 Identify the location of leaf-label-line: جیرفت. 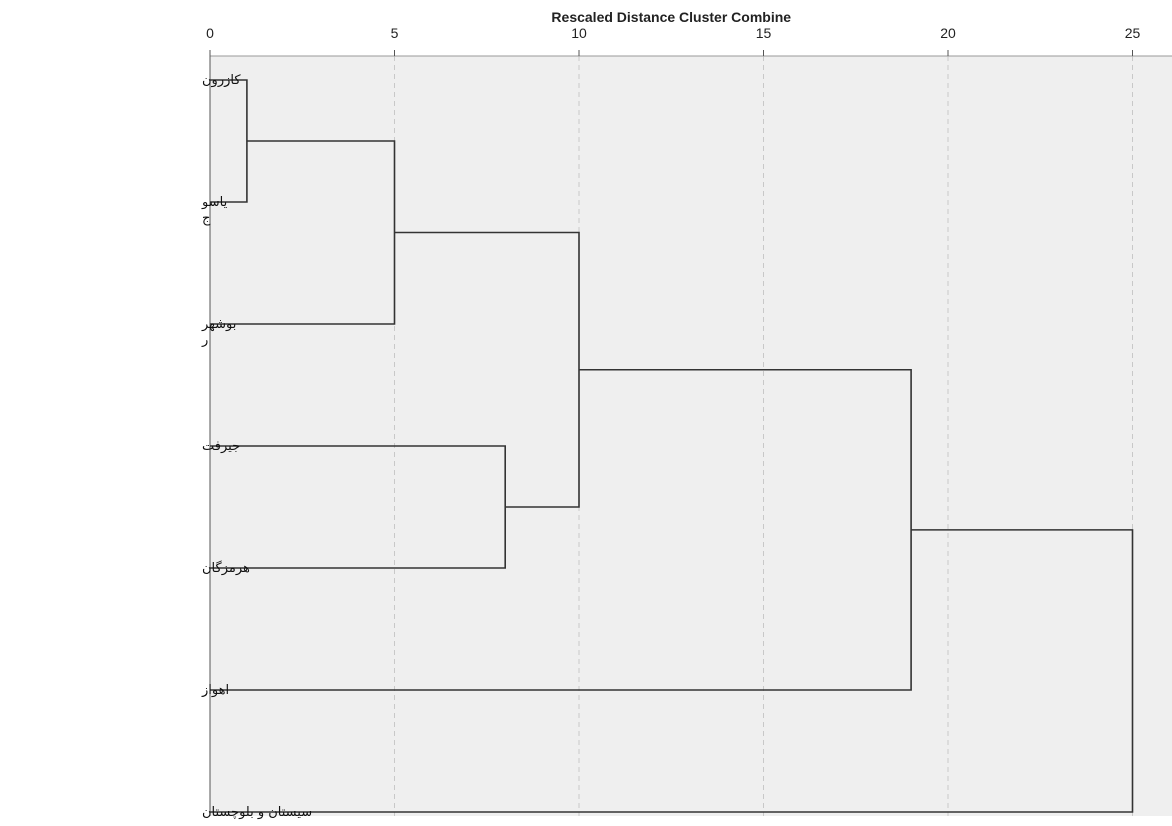
(221, 446).